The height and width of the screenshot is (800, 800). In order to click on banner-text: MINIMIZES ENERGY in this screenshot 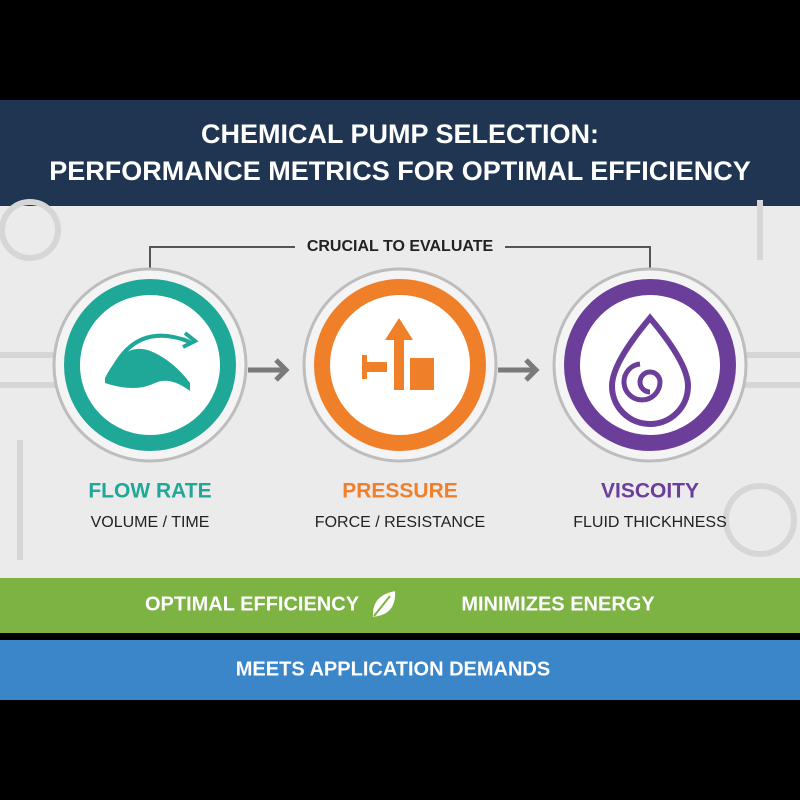, I will do `click(558, 604)`.